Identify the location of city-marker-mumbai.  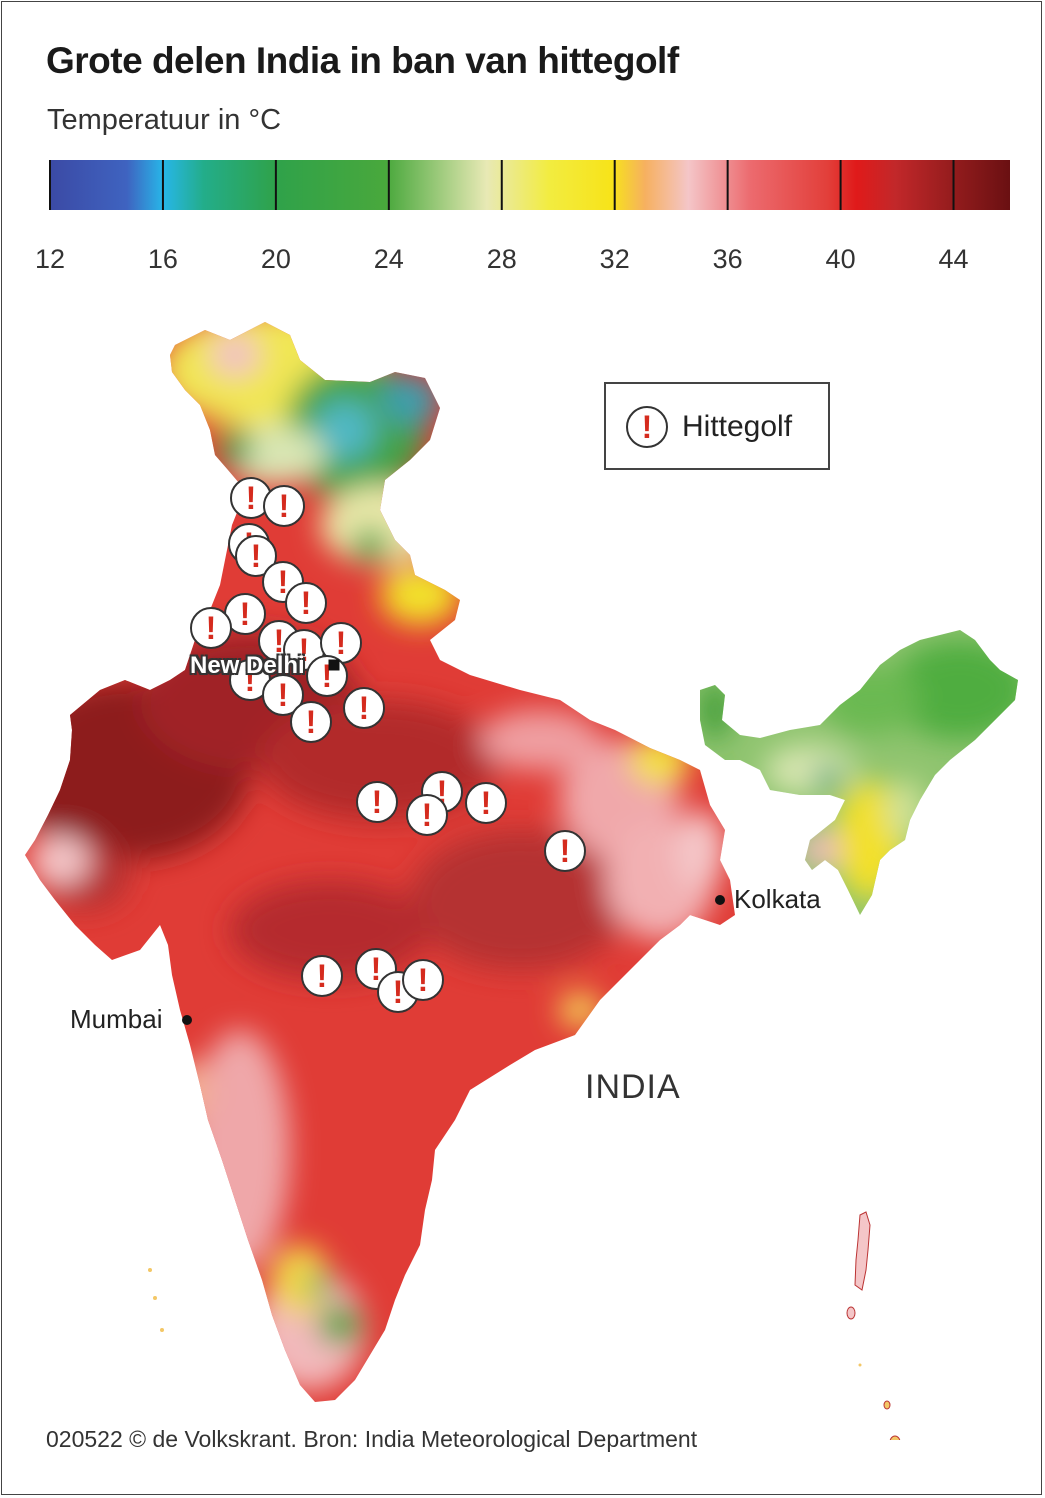
(187, 1020).